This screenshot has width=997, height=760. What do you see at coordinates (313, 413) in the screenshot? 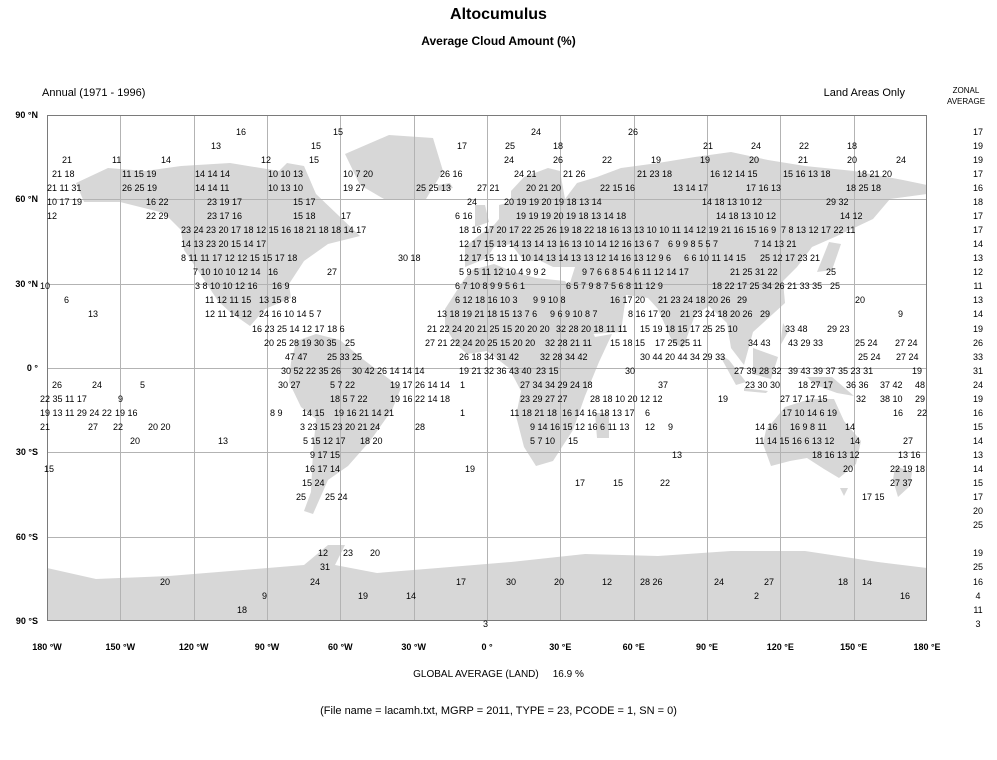
I see `grid-values: 14 15` at bounding box center [313, 413].